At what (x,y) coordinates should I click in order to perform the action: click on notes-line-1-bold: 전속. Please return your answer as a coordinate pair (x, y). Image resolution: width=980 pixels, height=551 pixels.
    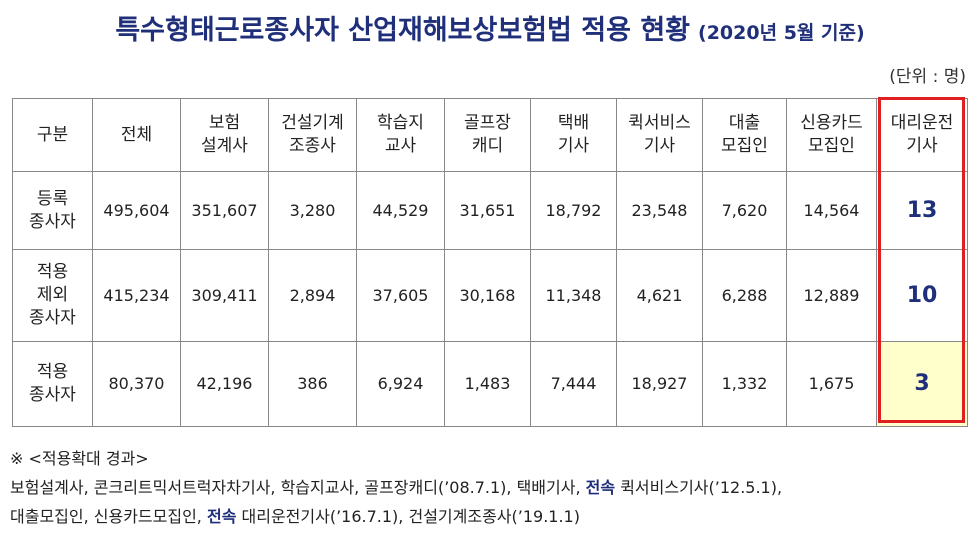
    Looking at the image, I should click on (600, 487).